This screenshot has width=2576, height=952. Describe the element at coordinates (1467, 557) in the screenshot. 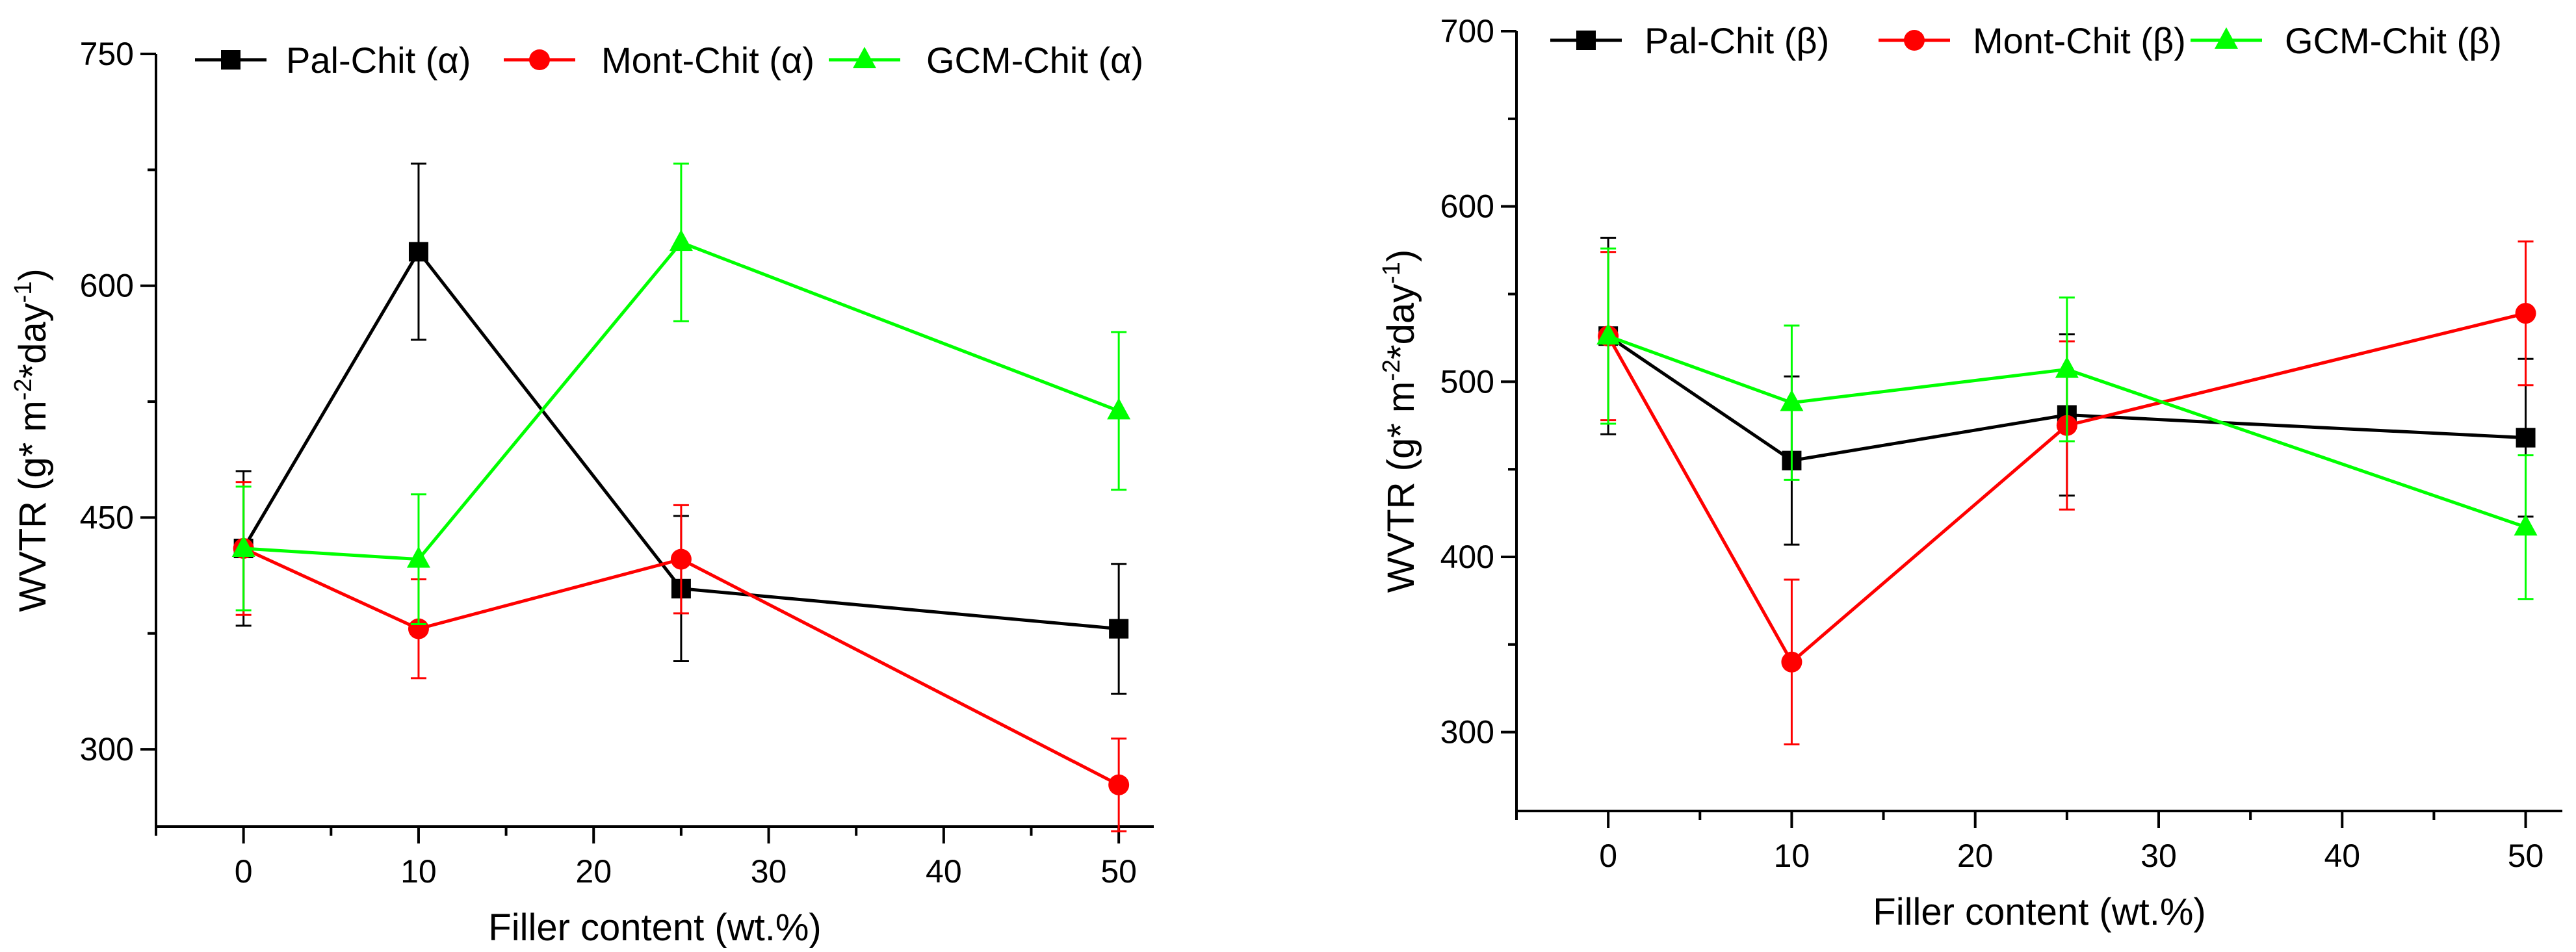

I see `y-tick-label: 400` at that location.